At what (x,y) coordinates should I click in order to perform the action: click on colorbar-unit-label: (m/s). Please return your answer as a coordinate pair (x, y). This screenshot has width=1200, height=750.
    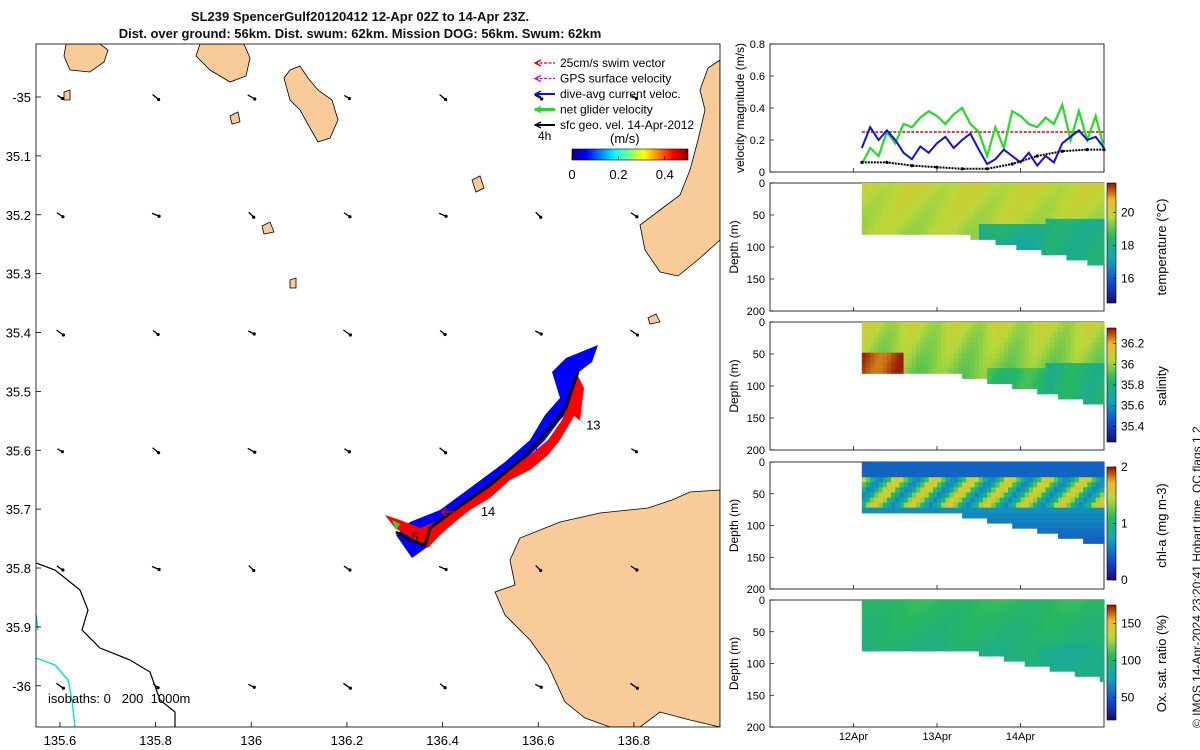
    Looking at the image, I should click on (625, 138).